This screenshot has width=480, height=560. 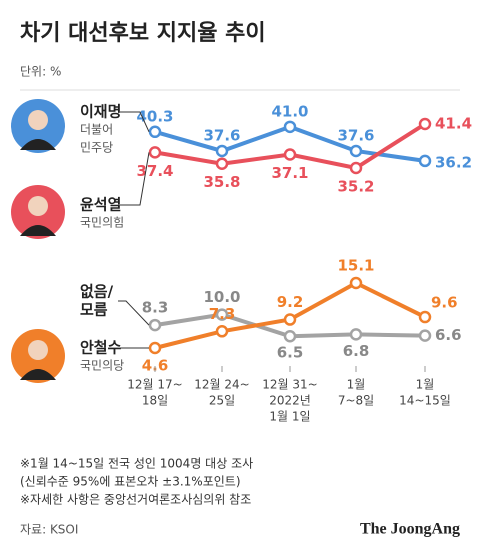 What do you see at coordinates (49, 530) in the screenshot?
I see `source: 자료: KSOI` at bounding box center [49, 530].